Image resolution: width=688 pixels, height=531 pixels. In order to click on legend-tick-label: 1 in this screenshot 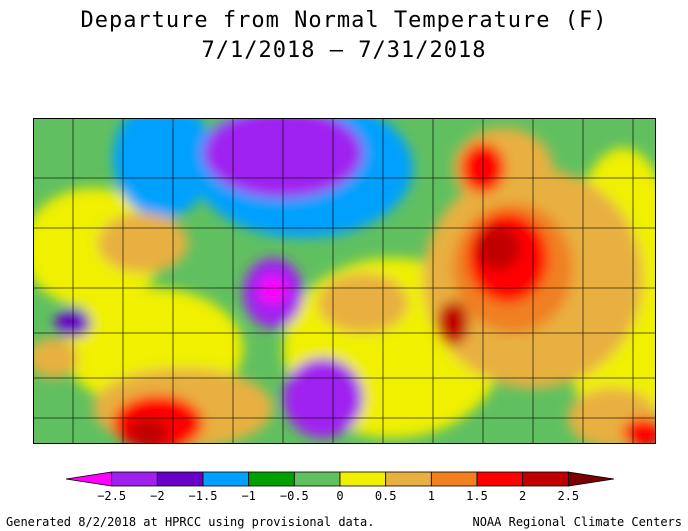, I will do `click(431, 496)`.